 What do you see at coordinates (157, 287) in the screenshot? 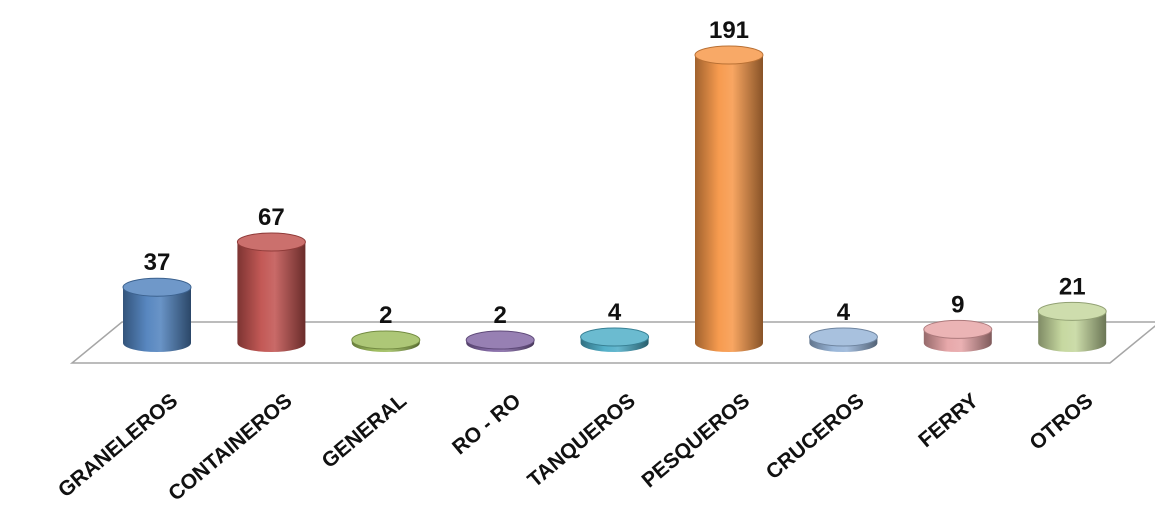
I see `bar-top-graneleros` at bounding box center [157, 287].